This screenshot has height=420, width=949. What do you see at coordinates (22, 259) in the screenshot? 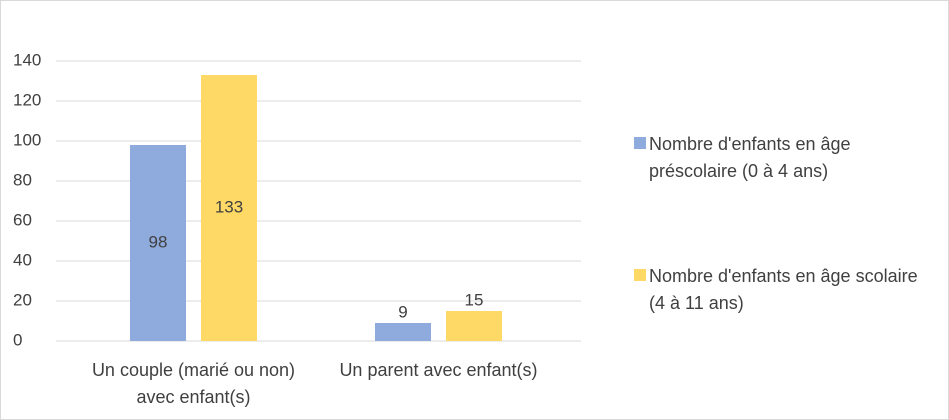
I see `y-tick-label: 40` at bounding box center [22, 259].